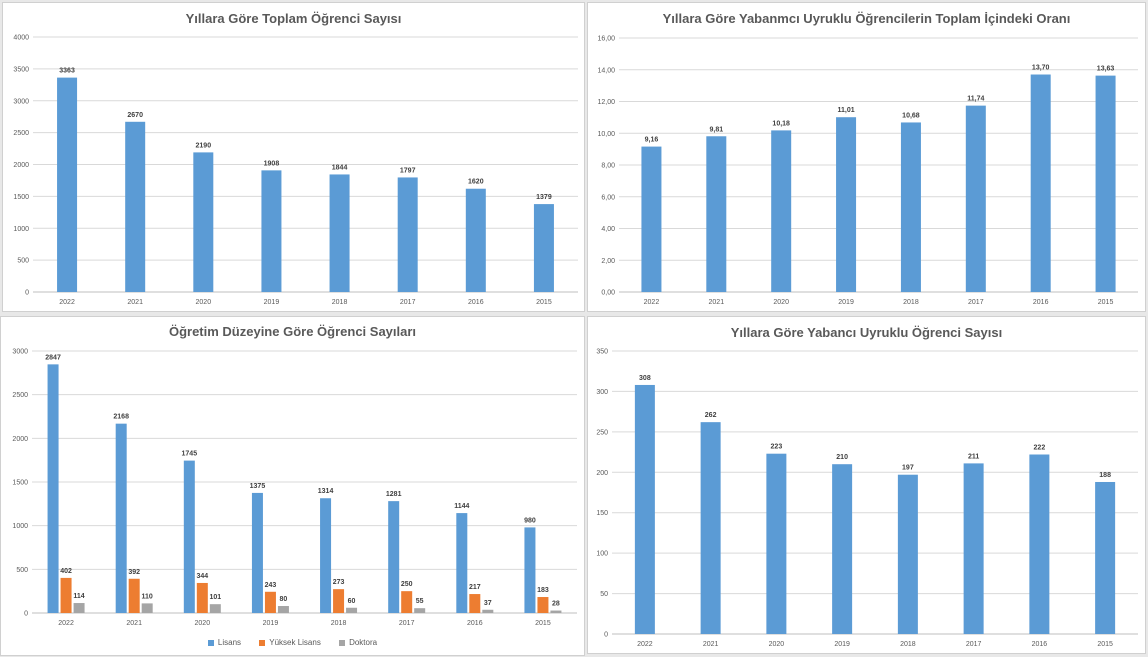 This screenshot has width=1148, height=657. What do you see at coordinates (606, 102) in the screenshot?
I see `y-tick-label: 12,00` at bounding box center [606, 102].